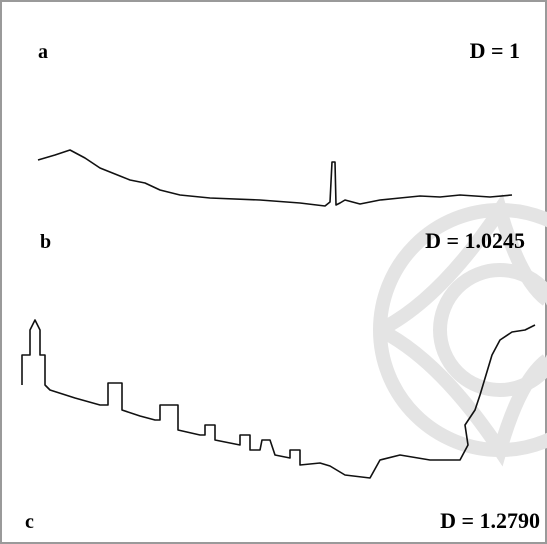  What do you see at coordinates (495, 50) in the screenshot?
I see `dimension-text: D = 1` at bounding box center [495, 50].